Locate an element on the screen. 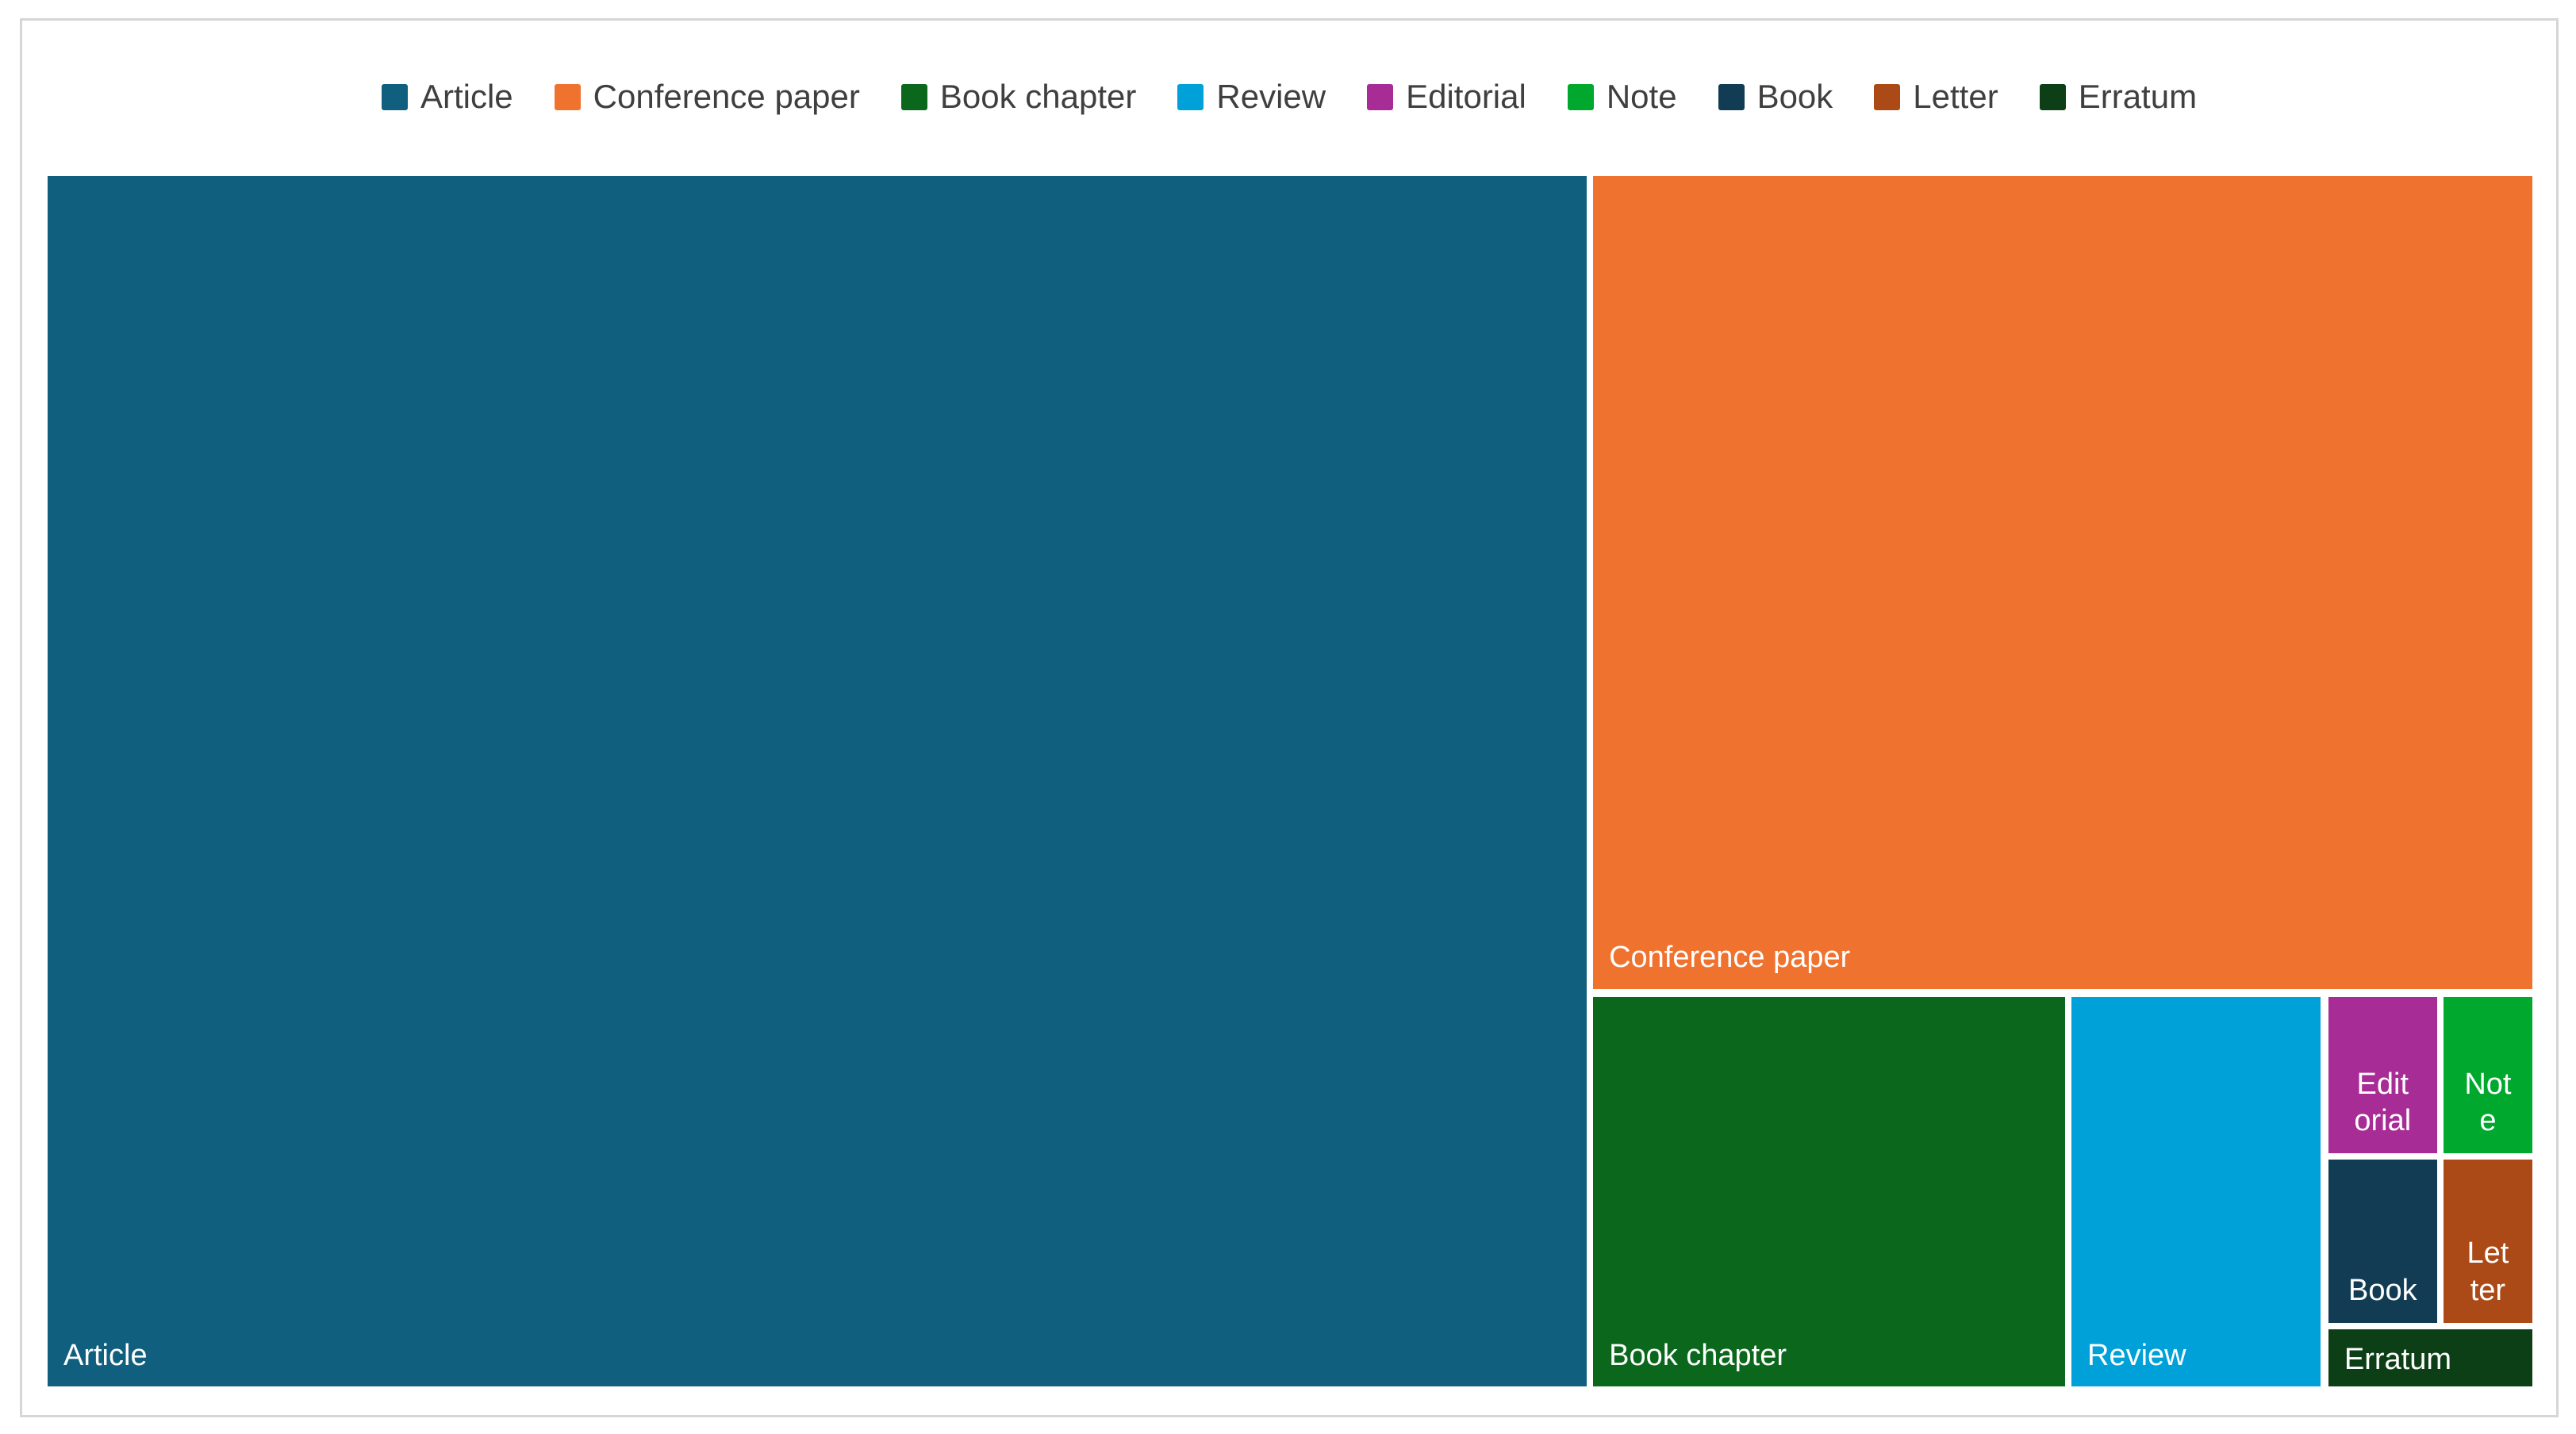  legend-label: Editorial is located at coordinates (1466, 96).